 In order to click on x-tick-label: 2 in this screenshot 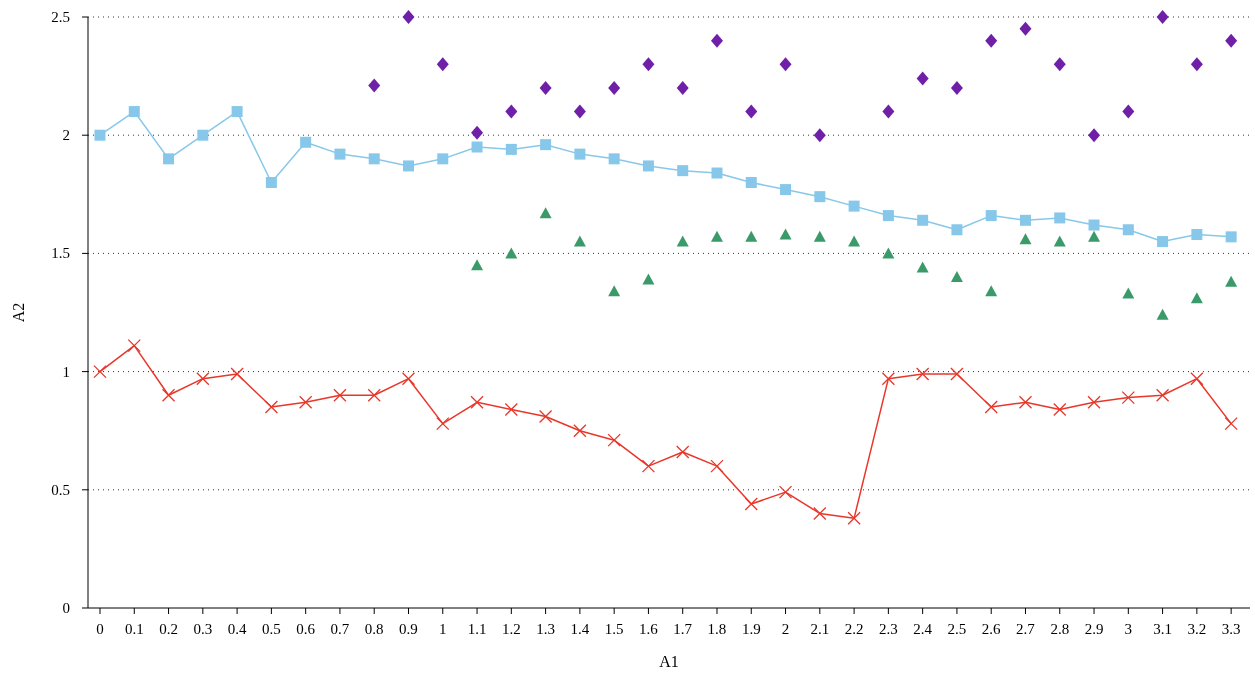, I will do `click(785, 629)`.